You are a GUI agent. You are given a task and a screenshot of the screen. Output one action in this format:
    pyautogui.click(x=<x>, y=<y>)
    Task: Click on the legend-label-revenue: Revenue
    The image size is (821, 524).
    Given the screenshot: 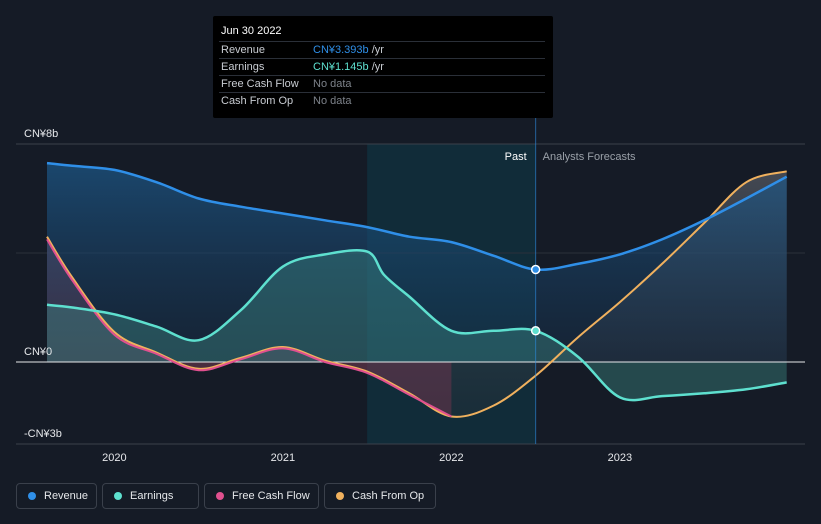 What is the action you would take?
    pyautogui.click(x=66, y=496)
    